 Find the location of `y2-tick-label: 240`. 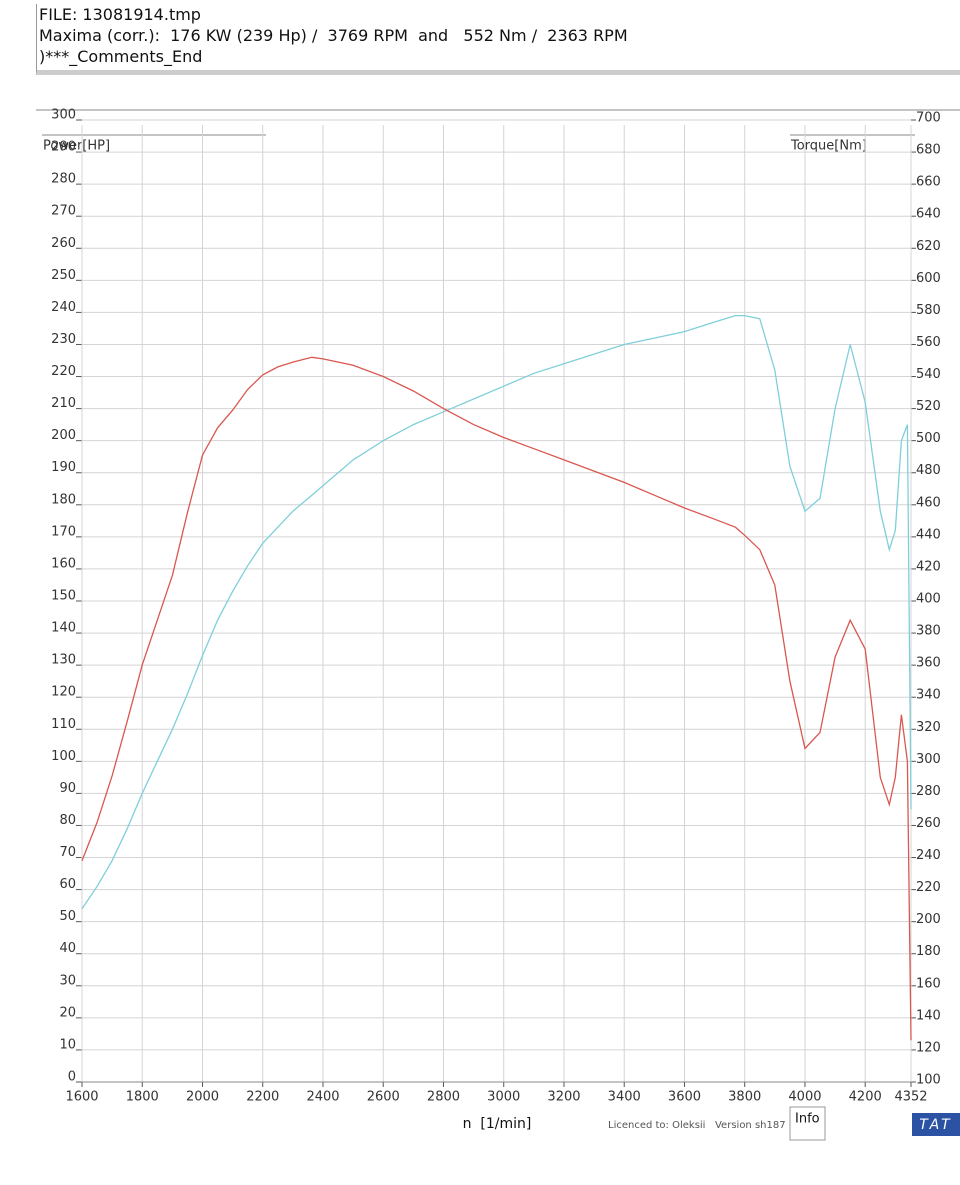

y2-tick-label: 240 is located at coordinates (928, 855).